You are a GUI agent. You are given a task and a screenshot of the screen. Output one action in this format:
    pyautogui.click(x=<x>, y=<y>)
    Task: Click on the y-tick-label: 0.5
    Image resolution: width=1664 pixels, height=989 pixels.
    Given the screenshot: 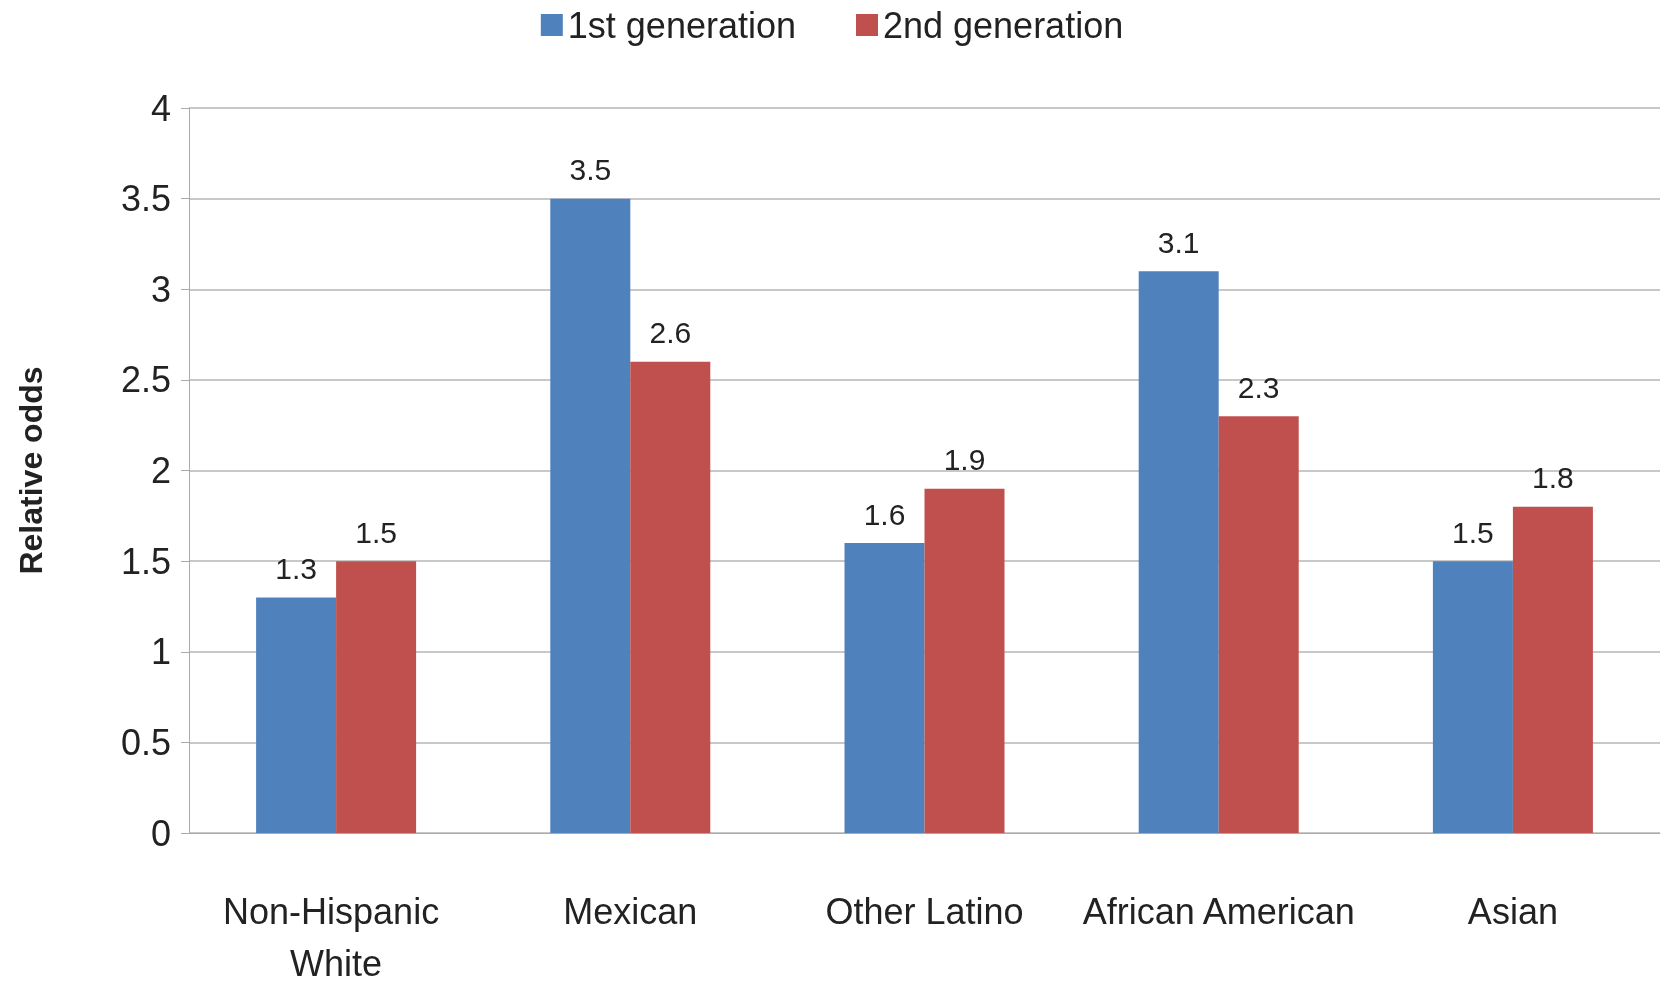 What is the action you would take?
    pyautogui.click(x=145, y=742)
    